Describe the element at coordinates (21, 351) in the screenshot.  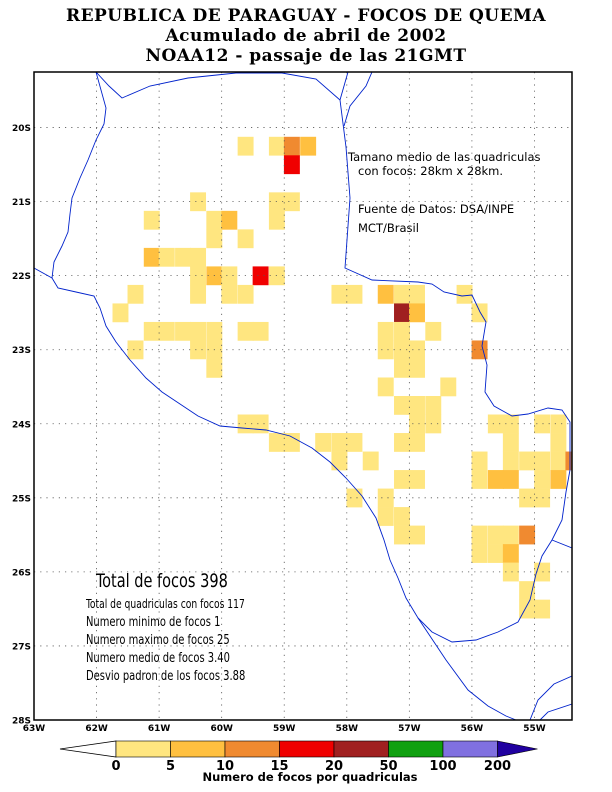
I see `lat-tick-label: 23S` at that location.